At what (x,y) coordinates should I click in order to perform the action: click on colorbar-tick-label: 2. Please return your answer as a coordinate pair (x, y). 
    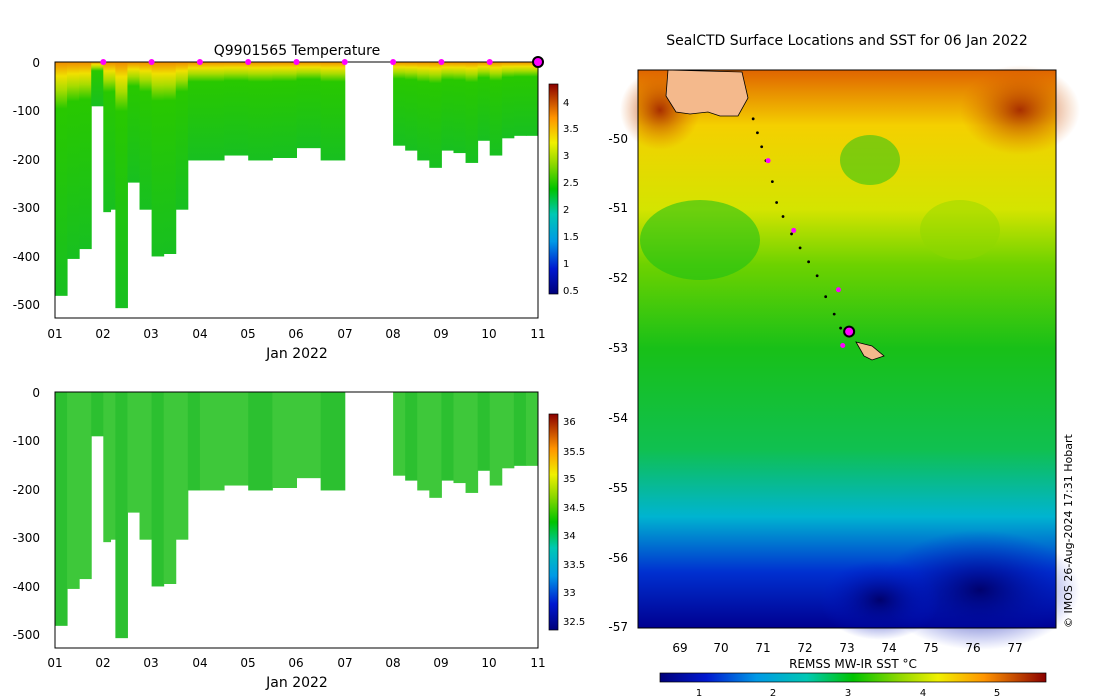
    Looking at the image, I should click on (566, 210).